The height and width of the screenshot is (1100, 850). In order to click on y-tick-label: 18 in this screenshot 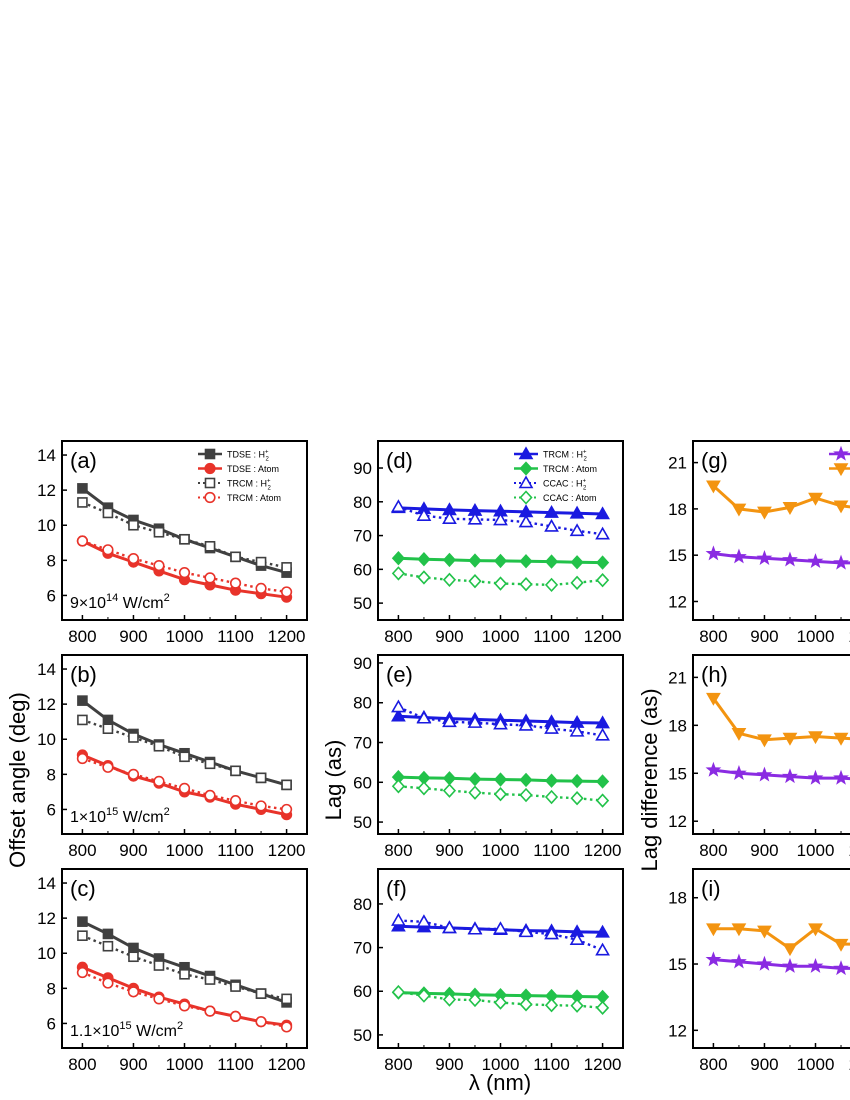, I will do `click(677, 725)`.